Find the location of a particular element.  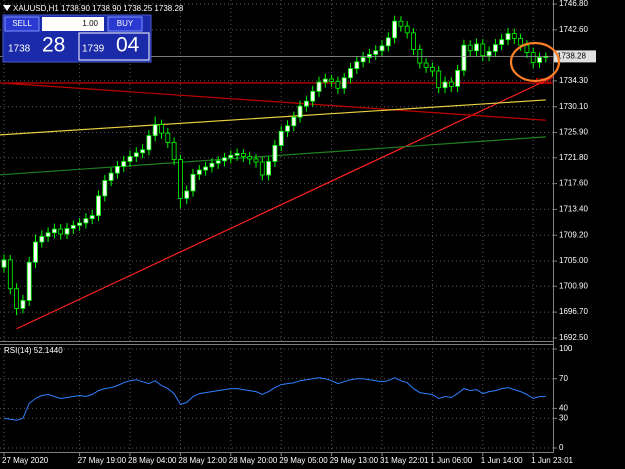

x-tick-label: 31 May 22:01 is located at coordinates (404, 460).